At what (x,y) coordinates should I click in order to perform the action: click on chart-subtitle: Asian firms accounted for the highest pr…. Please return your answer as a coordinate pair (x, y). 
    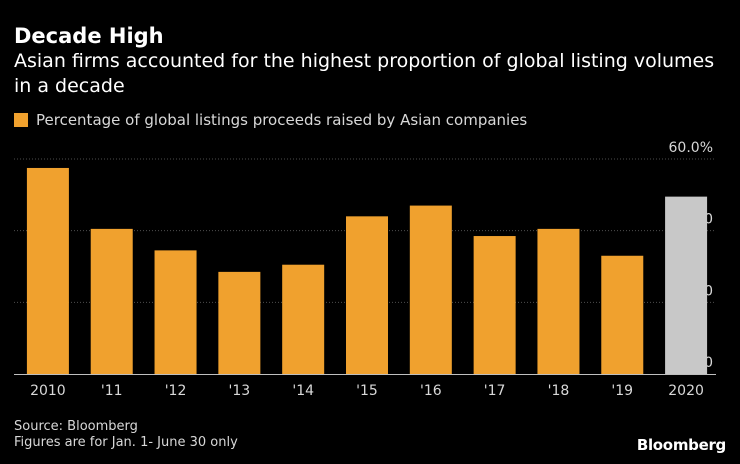
    Looking at the image, I should click on (364, 73).